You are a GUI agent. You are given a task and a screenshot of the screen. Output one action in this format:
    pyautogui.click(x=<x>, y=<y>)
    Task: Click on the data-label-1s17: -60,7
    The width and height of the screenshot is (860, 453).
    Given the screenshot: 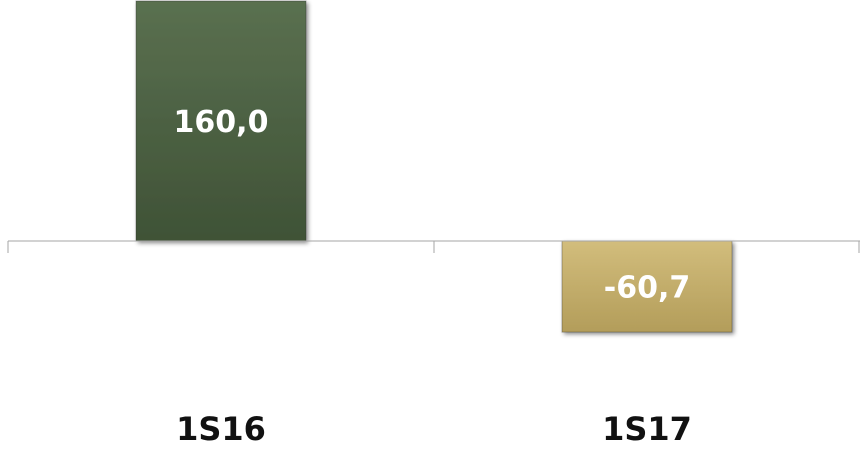 What is the action you would take?
    pyautogui.click(x=647, y=288)
    